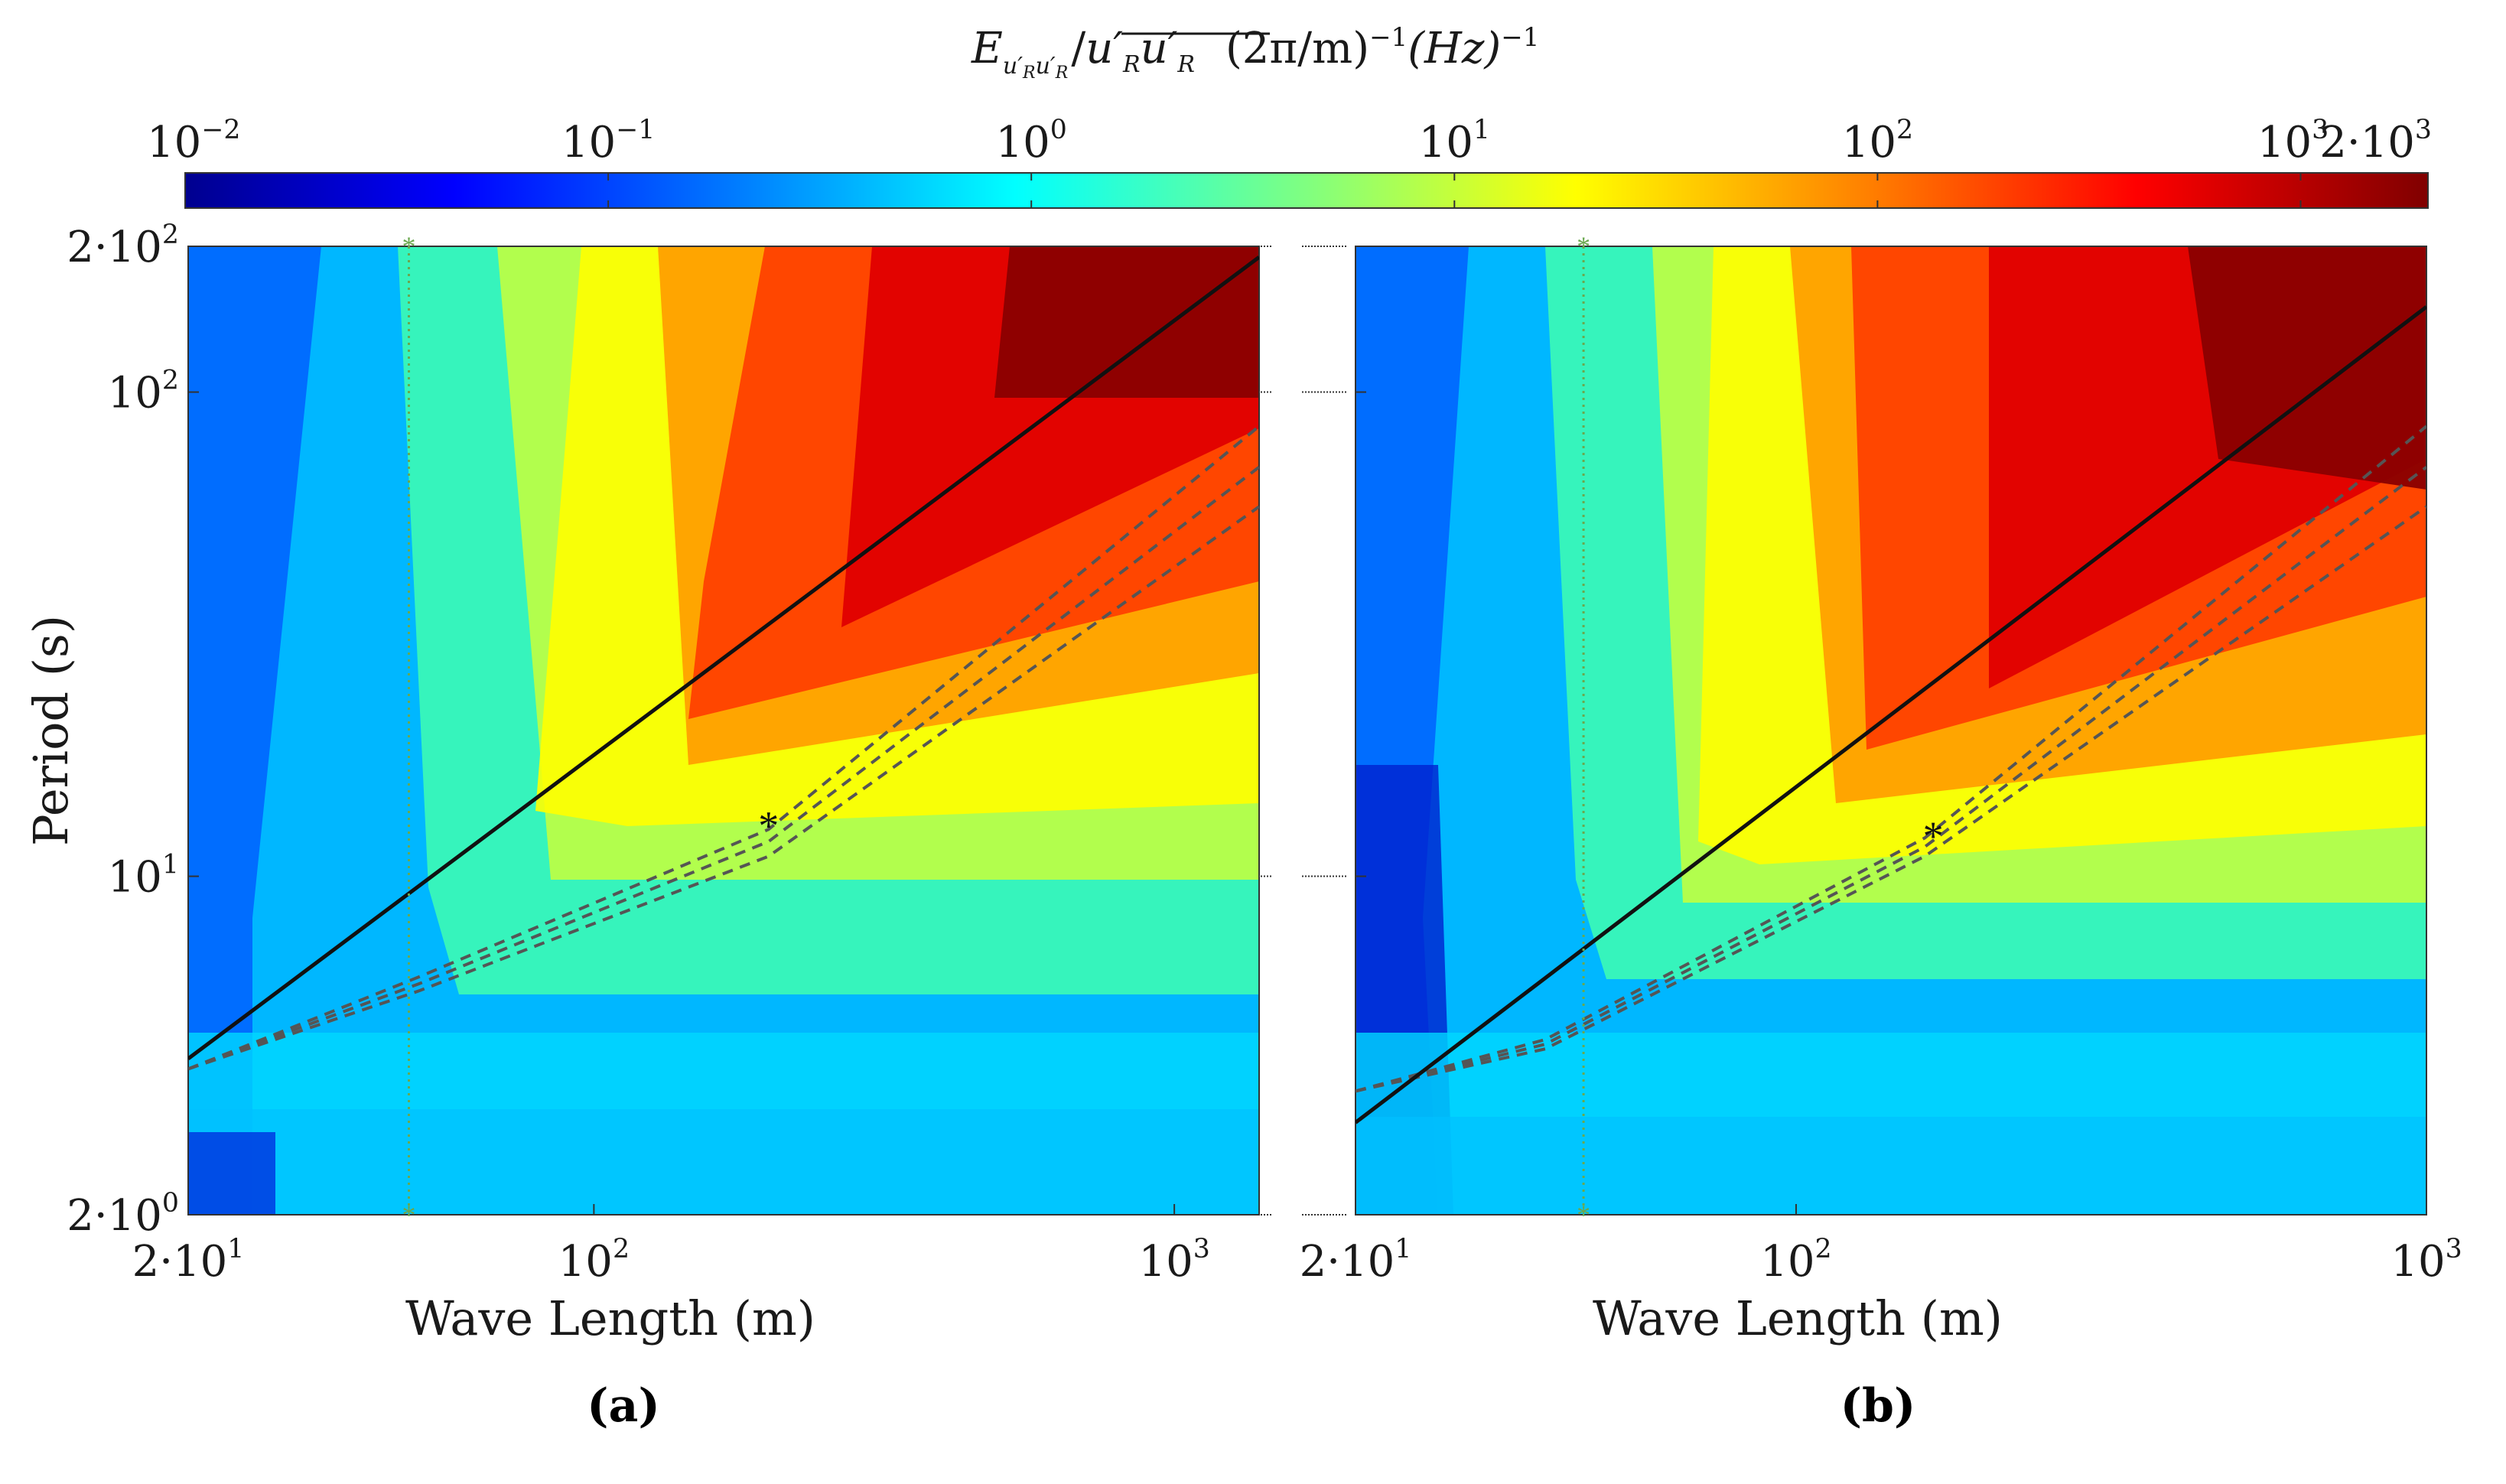  Describe the element at coordinates (1159, 48) in the screenshot. I see `colorbar-title-over2: u′` at that location.